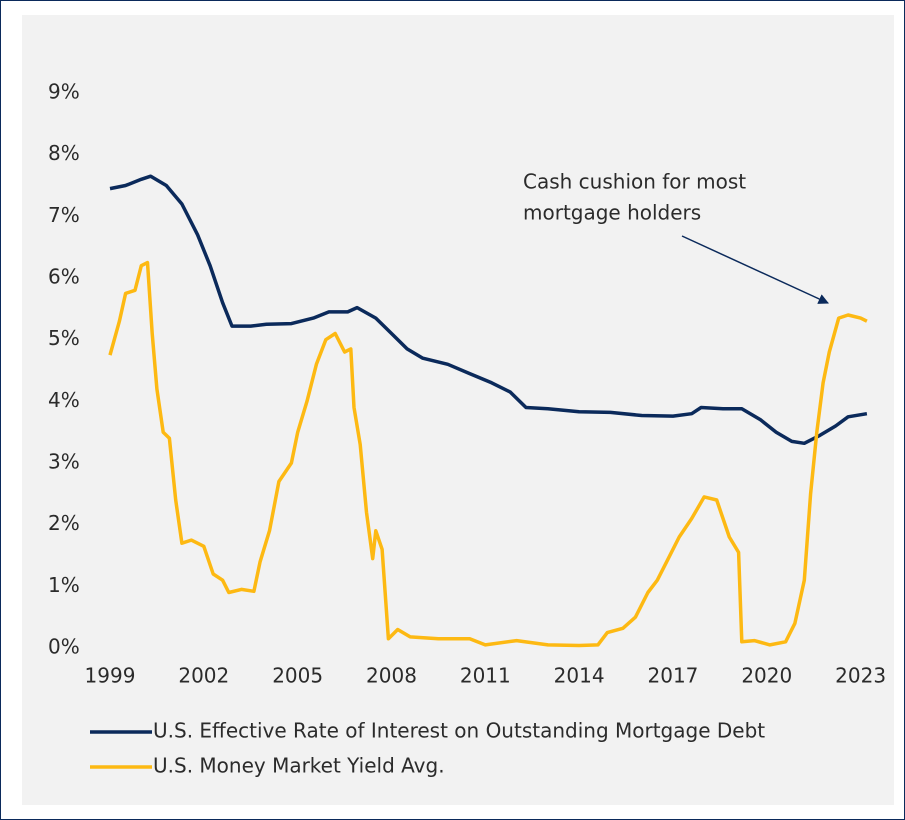  What do you see at coordinates (579, 676) in the screenshot?
I see `x-tick-label: 2014` at bounding box center [579, 676].